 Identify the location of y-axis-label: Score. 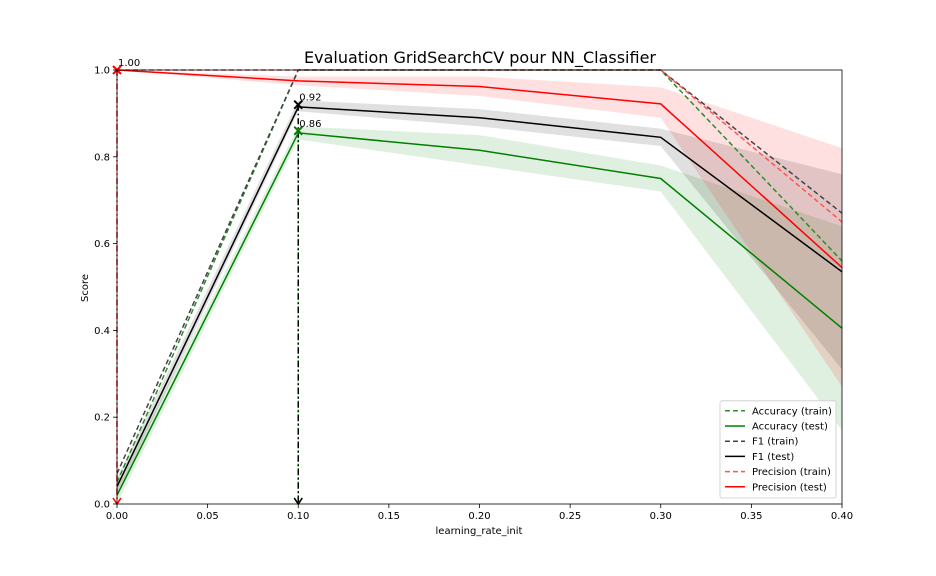
(85, 288).